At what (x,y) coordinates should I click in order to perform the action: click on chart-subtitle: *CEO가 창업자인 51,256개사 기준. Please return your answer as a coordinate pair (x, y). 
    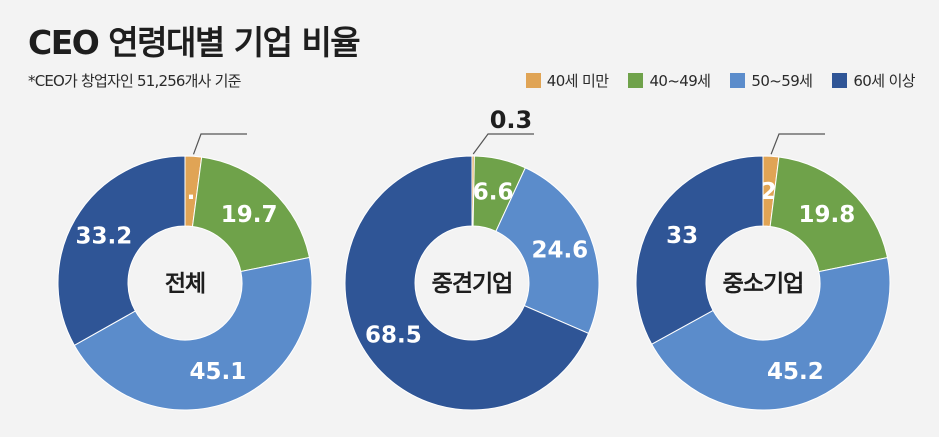
    Looking at the image, I should click on (134, 81).